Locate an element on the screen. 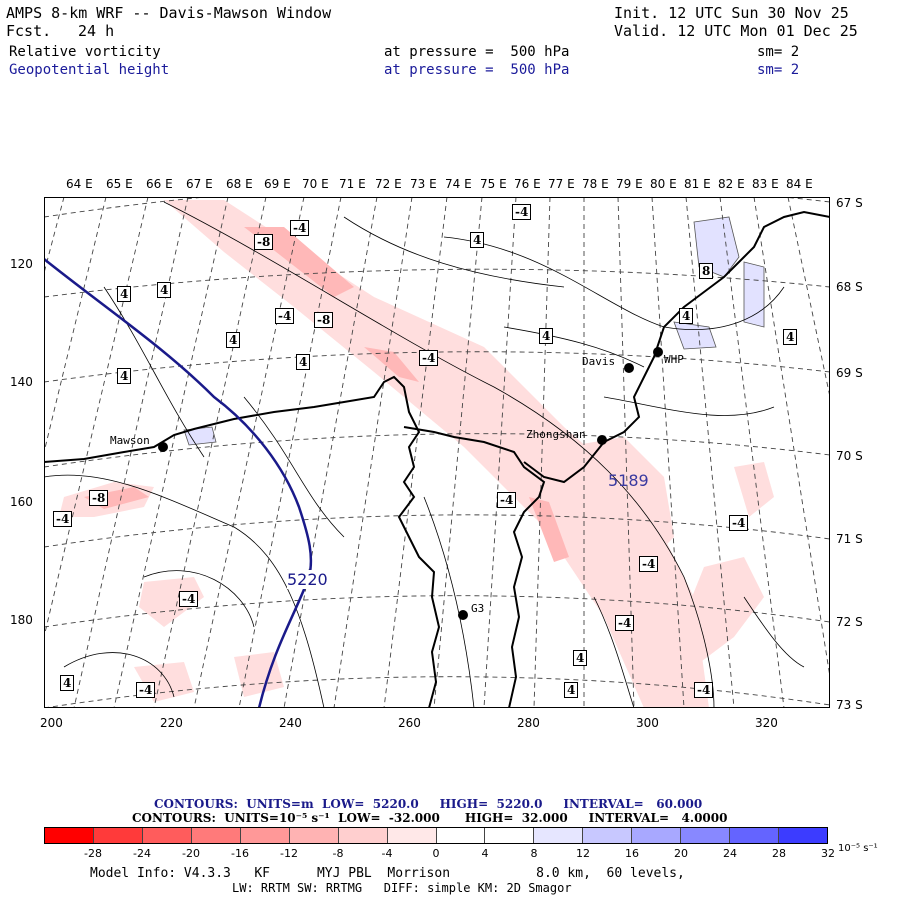 The image size is (900, 900). lon-label: 71 E is located at coordinates (352, 184).